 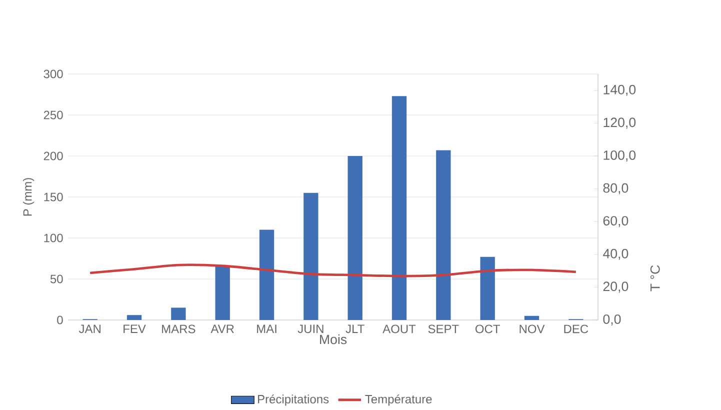 I want to click on x-tick-label: DEC, so click(x=576, y=329).